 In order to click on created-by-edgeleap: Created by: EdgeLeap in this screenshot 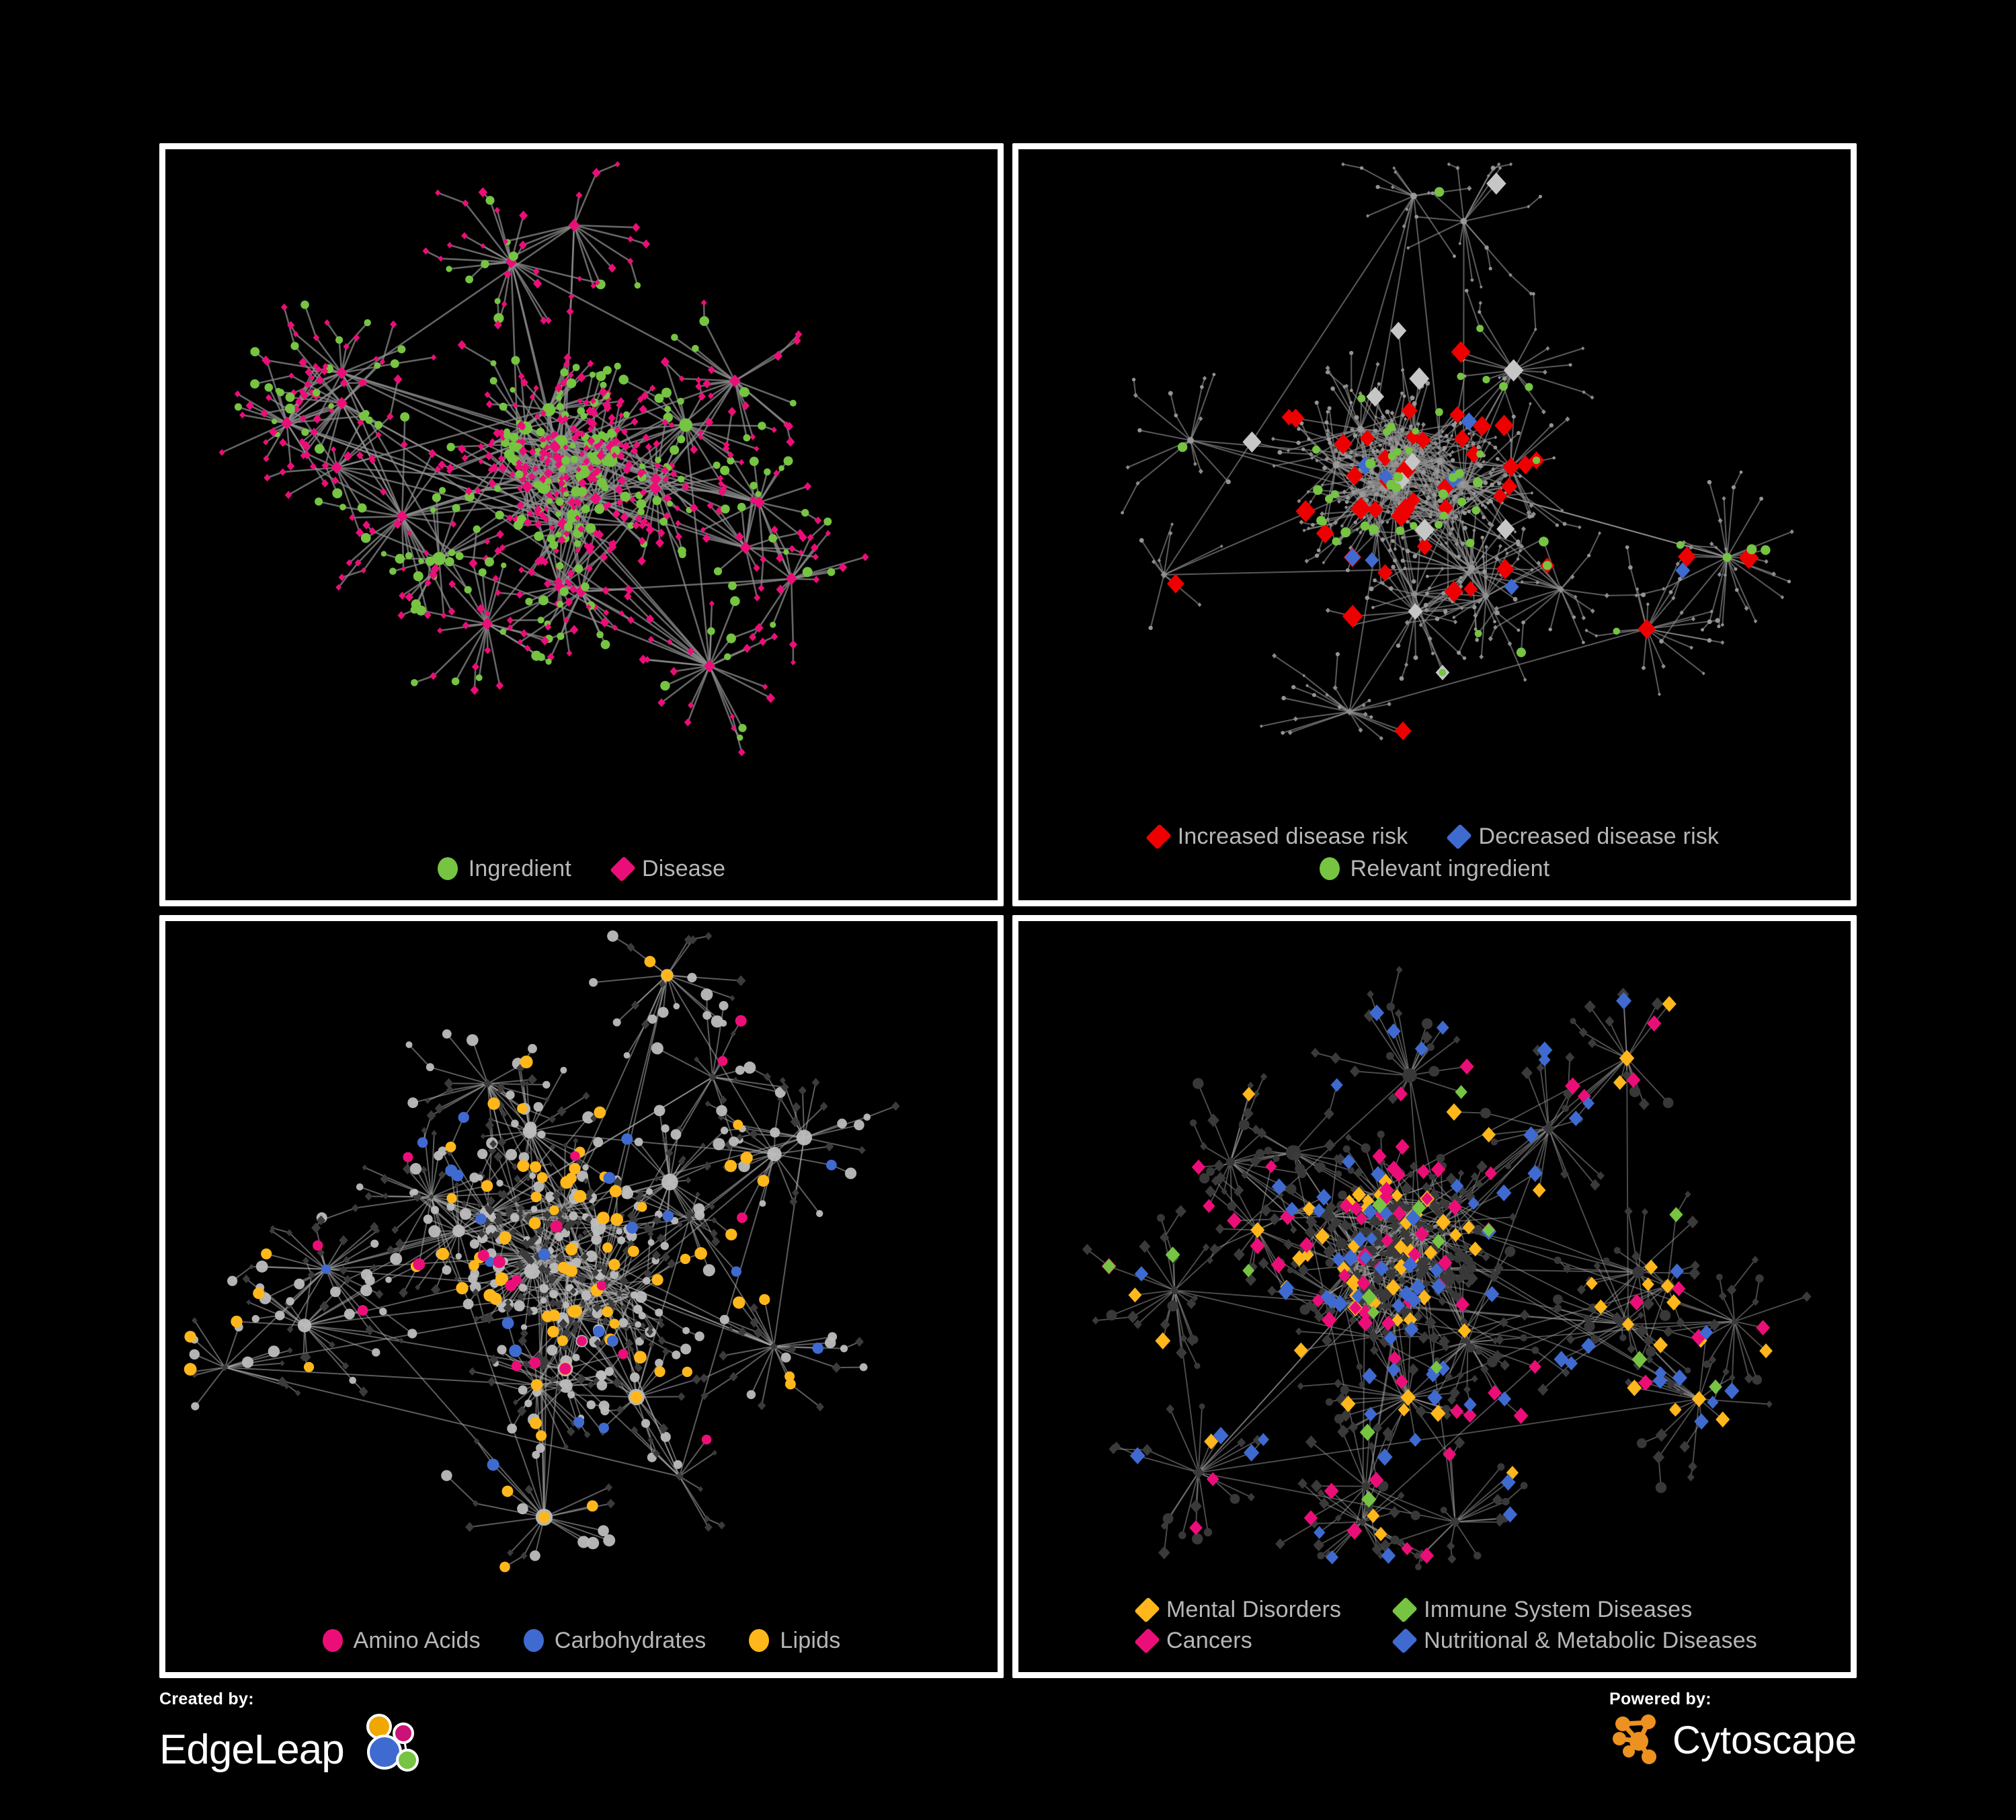, I will do `click(294, 1739)`.